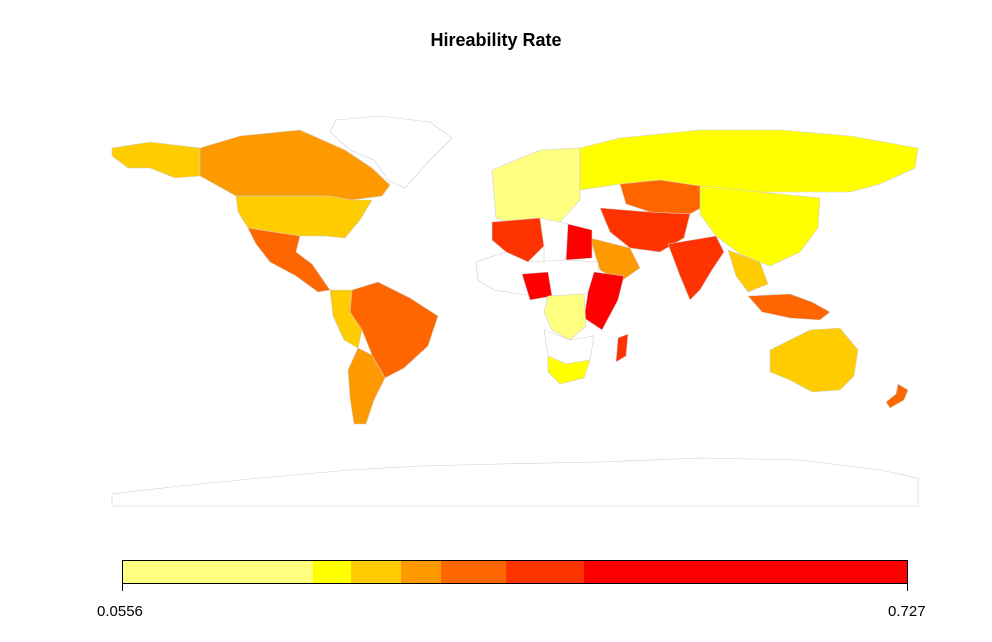 The image size is (992, 642). Describe the element at coordinates (366, 386) in the screenshot. I see `region-argentina` at that location.